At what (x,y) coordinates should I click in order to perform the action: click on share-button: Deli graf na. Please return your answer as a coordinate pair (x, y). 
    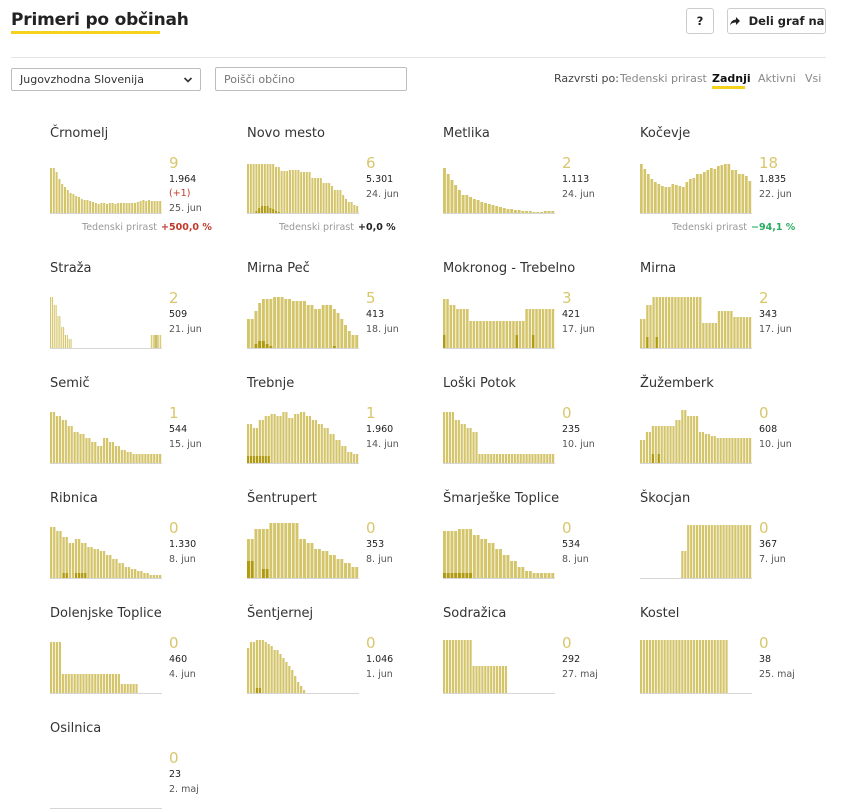
    Looking at the image, I should click on (776, 21).